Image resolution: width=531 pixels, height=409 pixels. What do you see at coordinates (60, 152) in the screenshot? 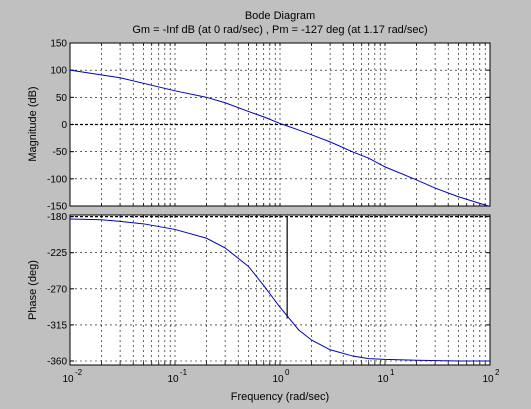
I see `y-tick-label: -50` at bounding box center [60, 152].